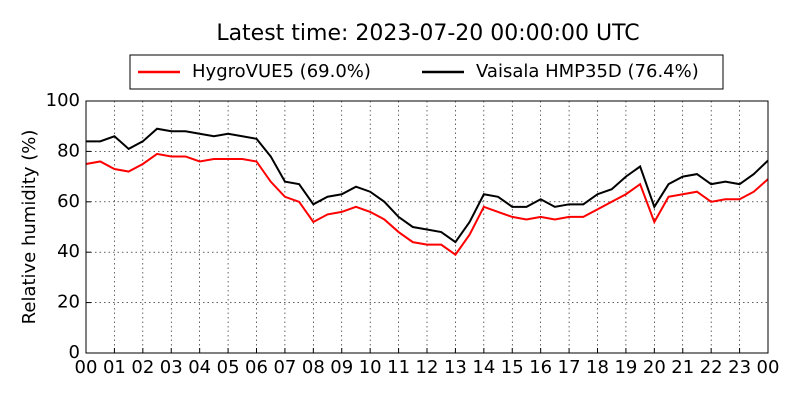  I want to click on x-tick-label: 09, so click(341, 367).